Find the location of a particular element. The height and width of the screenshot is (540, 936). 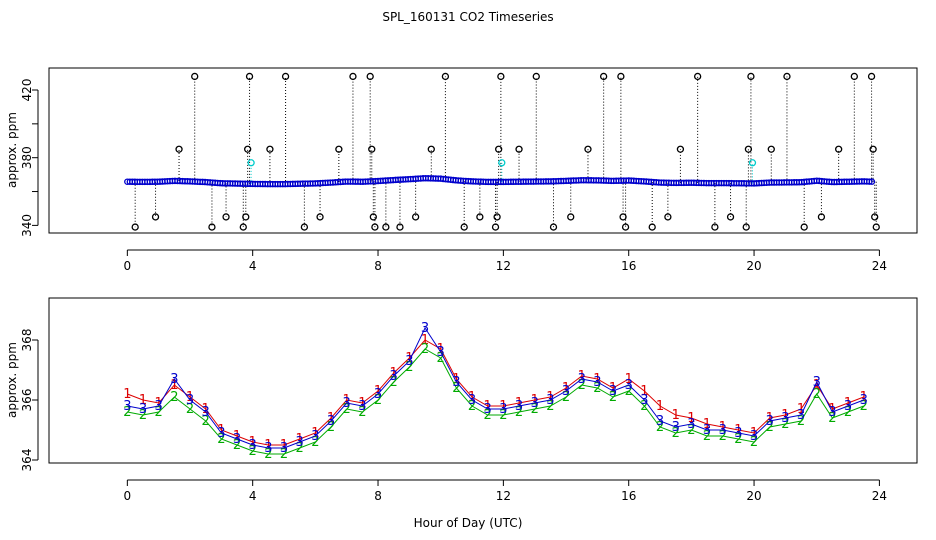

y-tick-label: 380 is located at coordinates (27, 157).